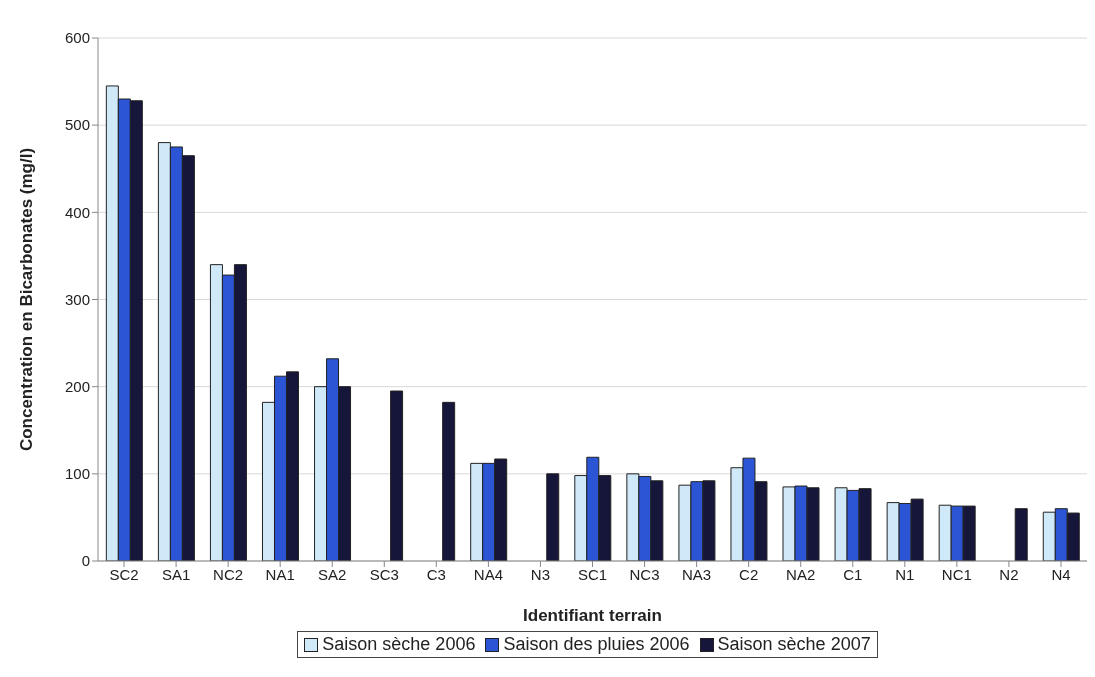 This screenshot has height=677, width=1095. I want to click on x-tick-label: NA3, so click(697, 574).